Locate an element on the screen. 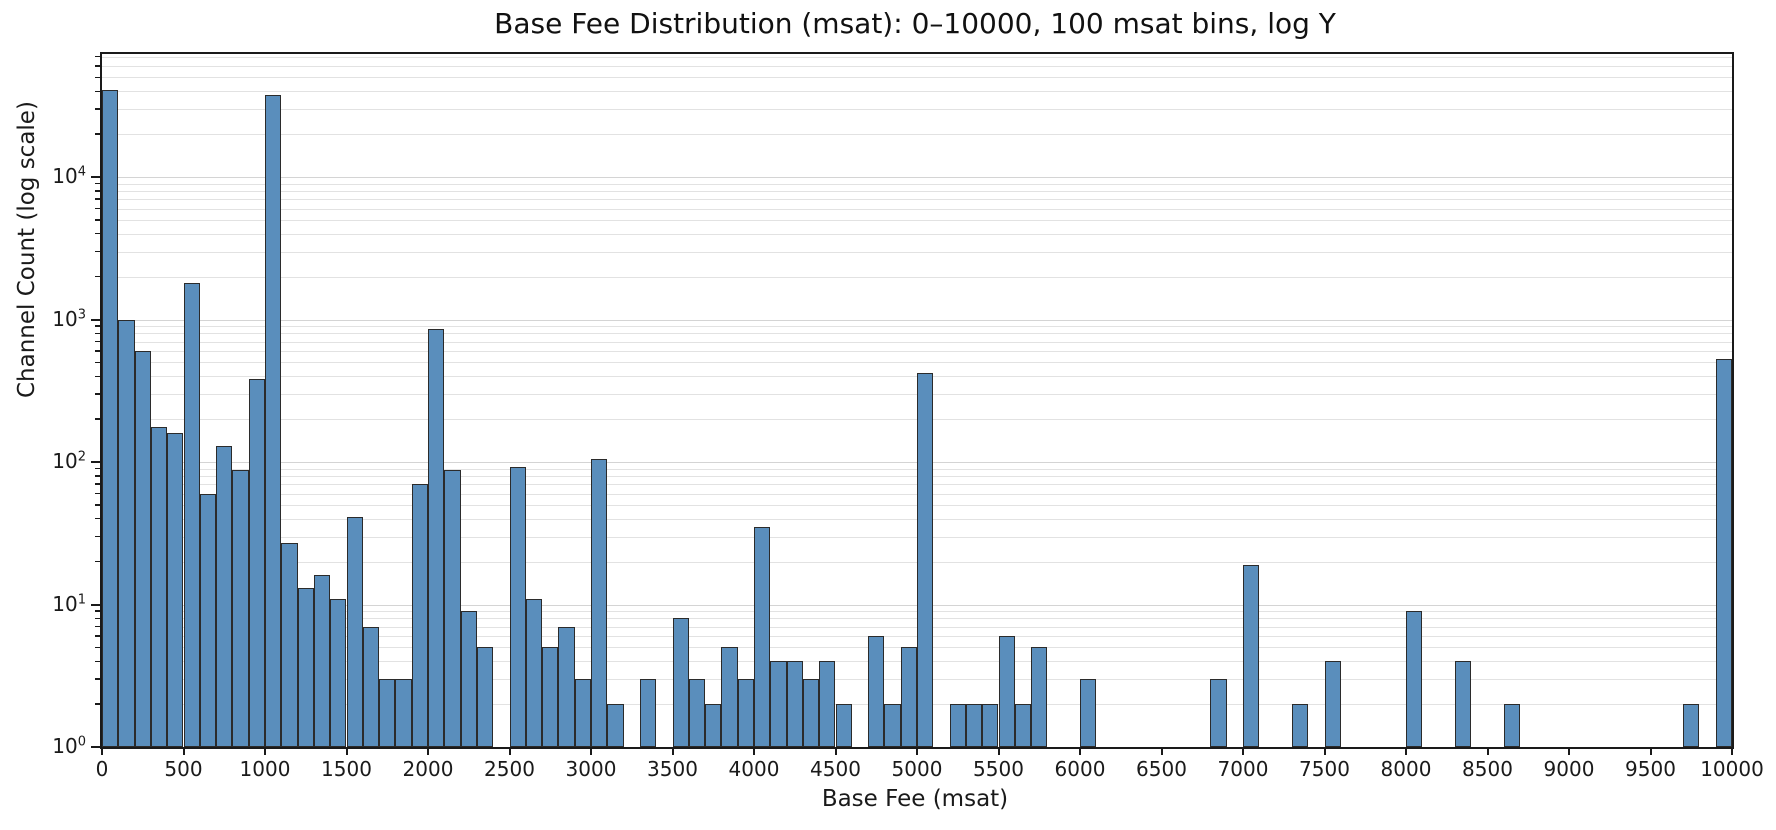 This screenshot has width=1776, height=830. x-tick-label: 8000 is located at coordinates (1406, 769).